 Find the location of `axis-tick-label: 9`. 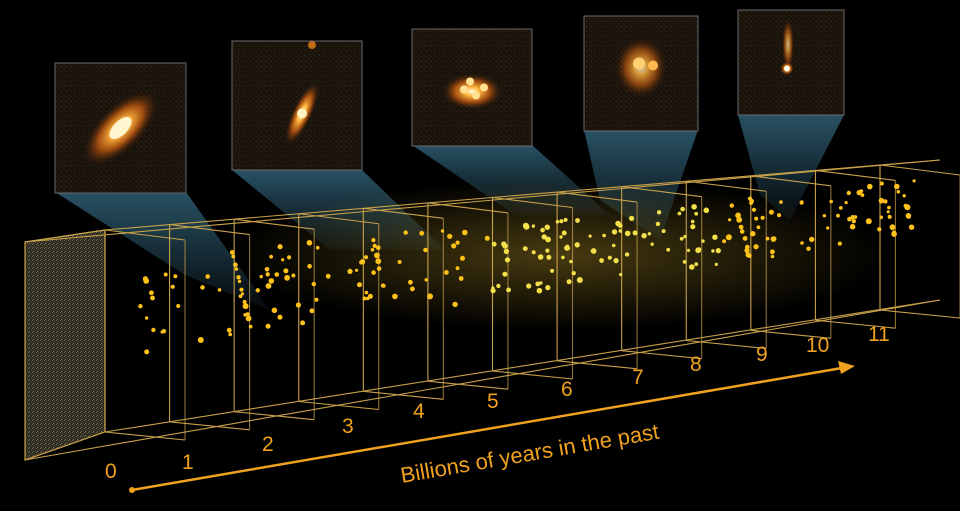

axis-tick-label: 9 is located at coordinates (762, 354).